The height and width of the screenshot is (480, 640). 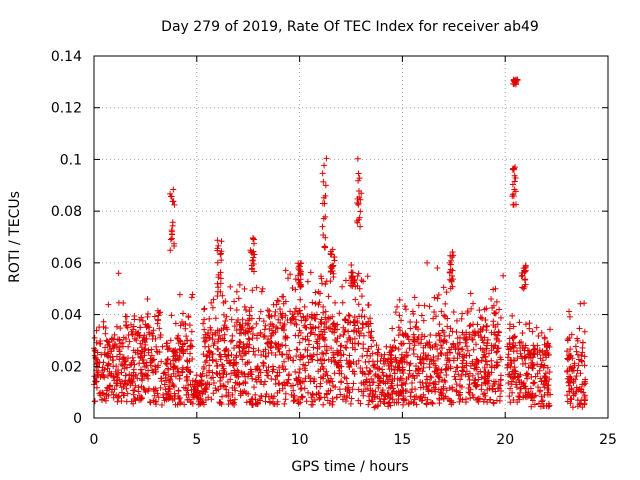 What do you see at coordinates (66, 238) in the screenshot?
I see `y-tick-labels: 0 0.02 0.04 0.06 0.08 0.1 0.12 0.14` at bounding box center [66, 238].